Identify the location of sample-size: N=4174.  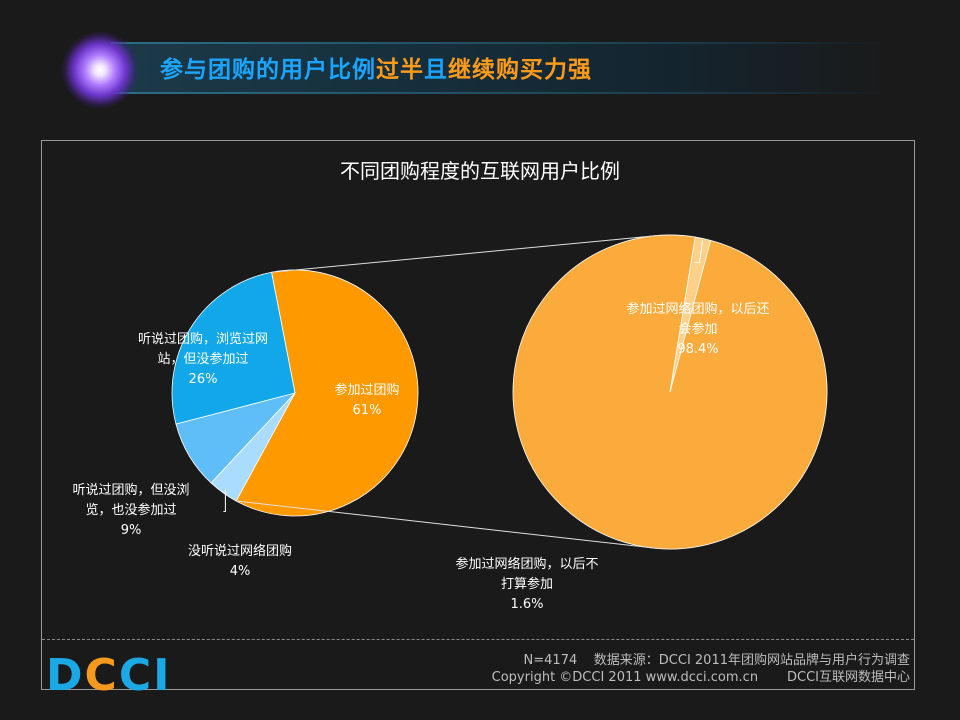
(550, 660).